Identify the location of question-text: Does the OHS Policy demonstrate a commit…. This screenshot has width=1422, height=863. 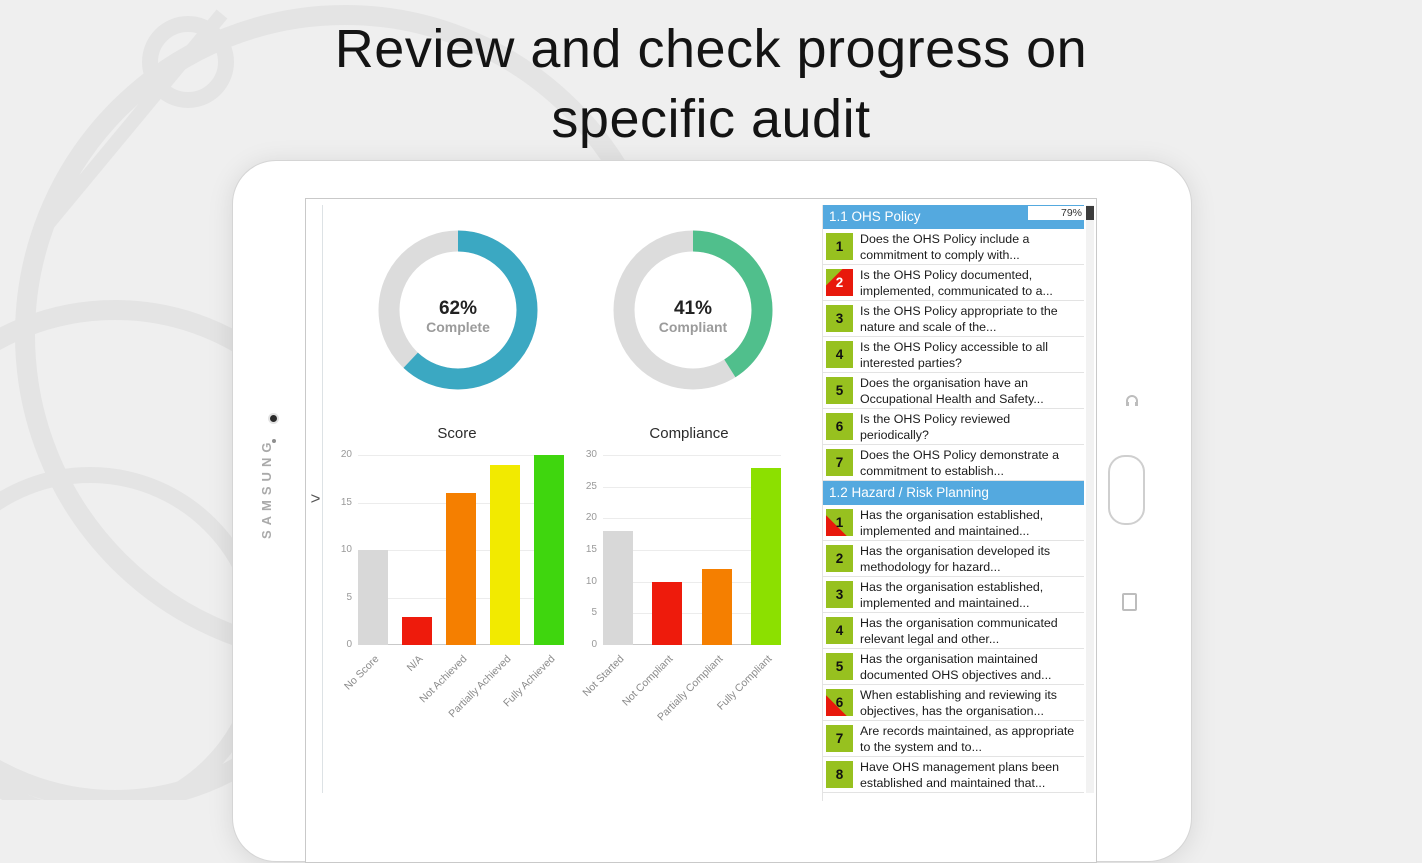
(960, 463).